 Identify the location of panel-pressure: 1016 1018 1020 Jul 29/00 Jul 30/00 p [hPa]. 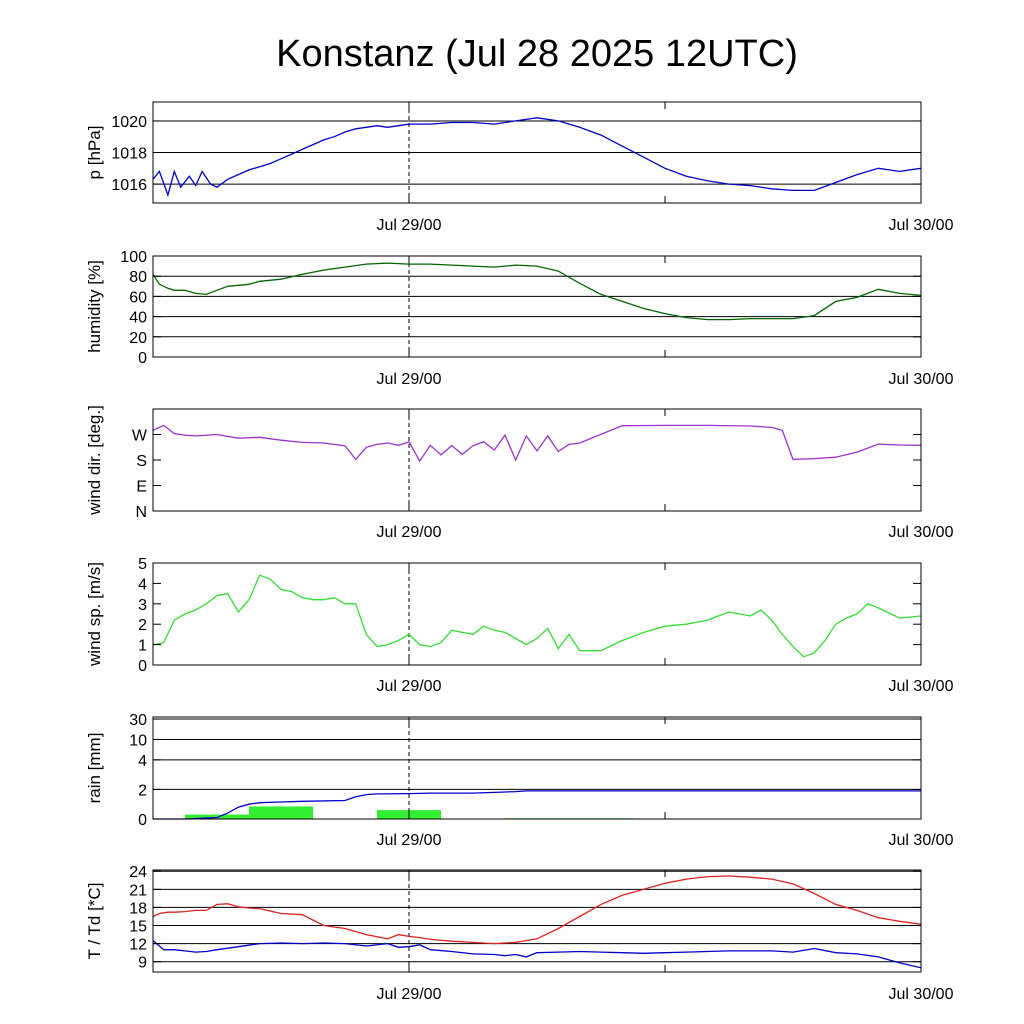
(519, 167).